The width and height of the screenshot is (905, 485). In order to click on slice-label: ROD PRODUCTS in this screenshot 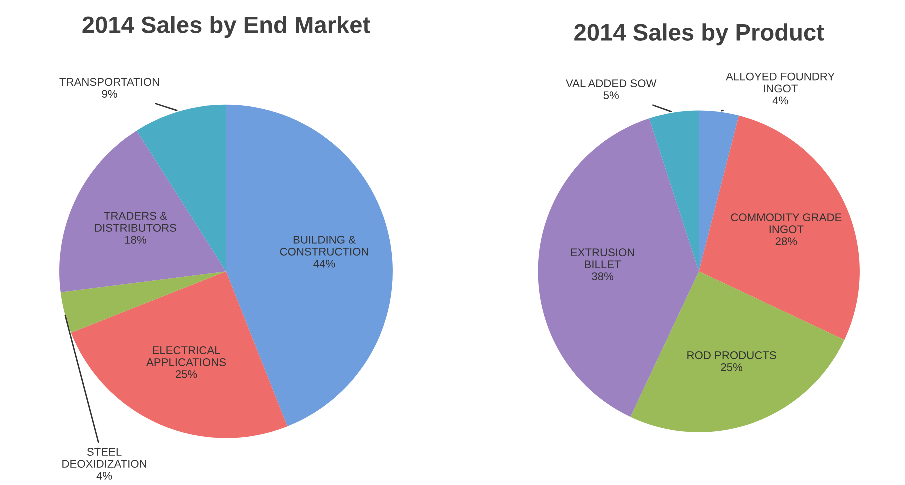, I will do `click(732, 356)`.